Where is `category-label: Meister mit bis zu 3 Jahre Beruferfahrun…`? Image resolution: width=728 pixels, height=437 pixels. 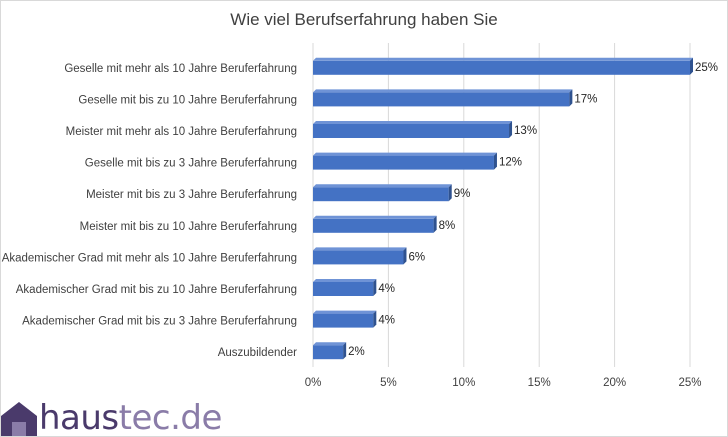
category-label: Meister mit bis zu 3 Jahre Beruferfahrun… is located at coordinates (191, 195).